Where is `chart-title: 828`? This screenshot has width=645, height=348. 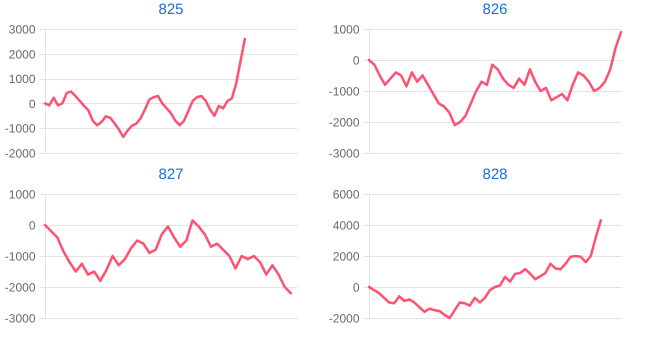 chart-title: 828 is located at coordinates (495, 174).